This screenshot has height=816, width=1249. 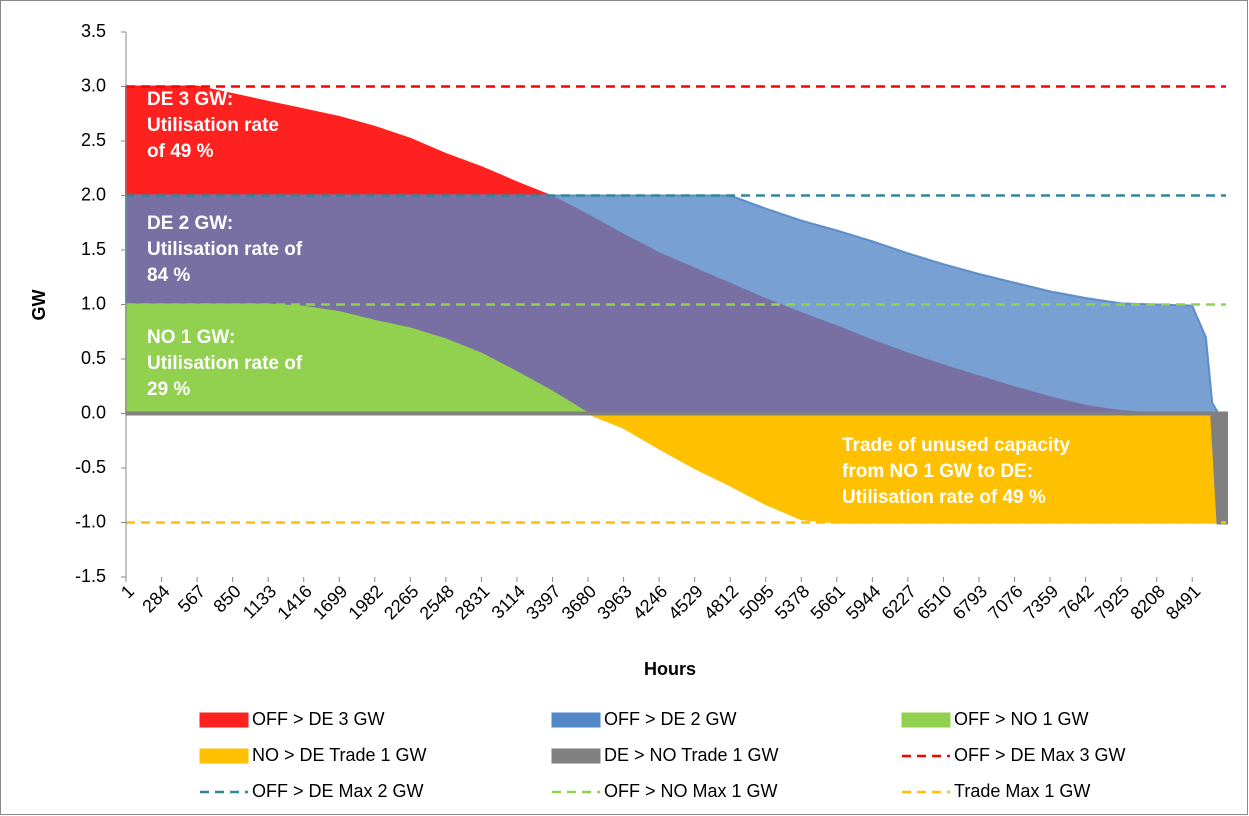 What do you see at coordinates (1021, 719) in the screenshot?
I see `legend-label: OFF > NO 1 GW` at bounding box center [1021, 719].